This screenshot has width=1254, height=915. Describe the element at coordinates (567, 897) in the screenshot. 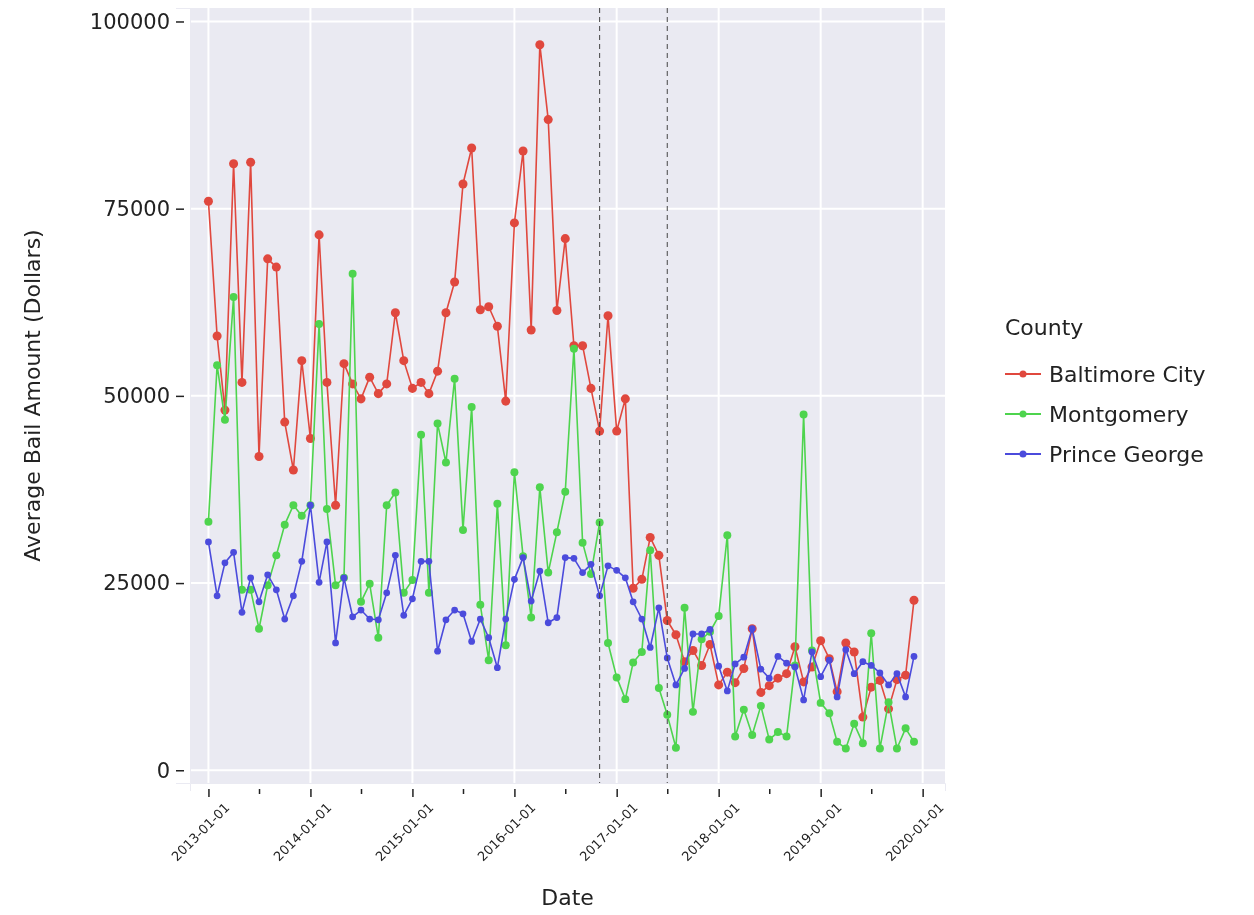

I see `x-axis-title: Date` at that location.